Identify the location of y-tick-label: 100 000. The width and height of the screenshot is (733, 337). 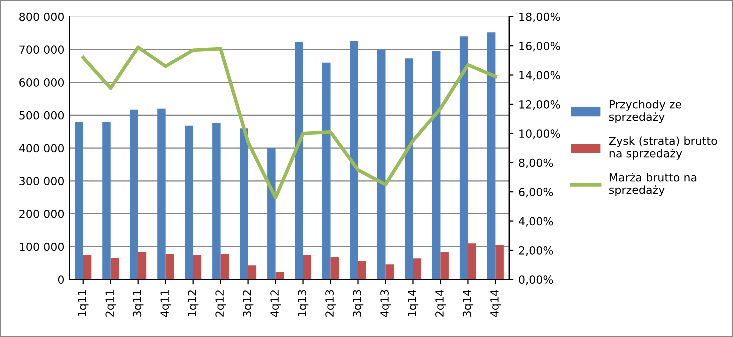
(42, 247).